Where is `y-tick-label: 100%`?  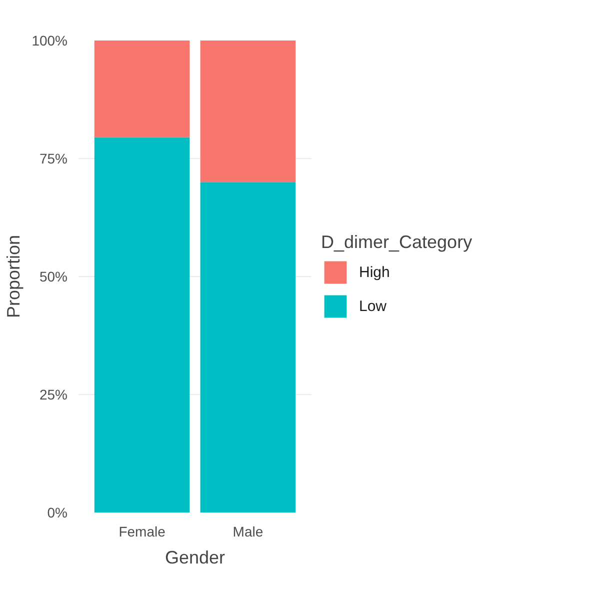 y-tick-label: 100% is located at coordinates (50, 40).